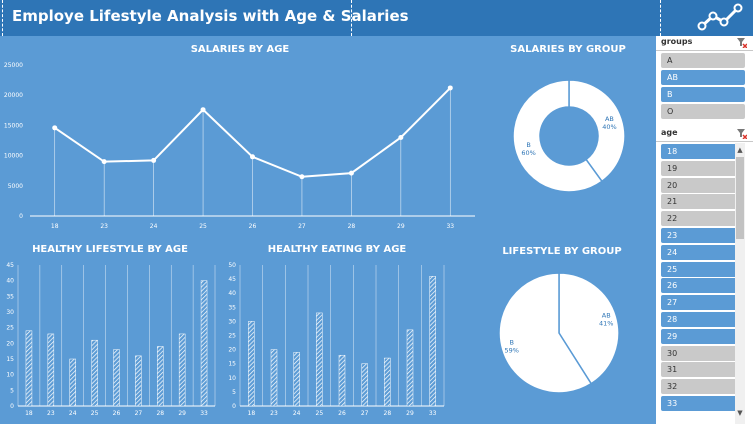 The image size is (753, 424). I want to click on groups-slicer: groups A AB B O, so click(704, 80).